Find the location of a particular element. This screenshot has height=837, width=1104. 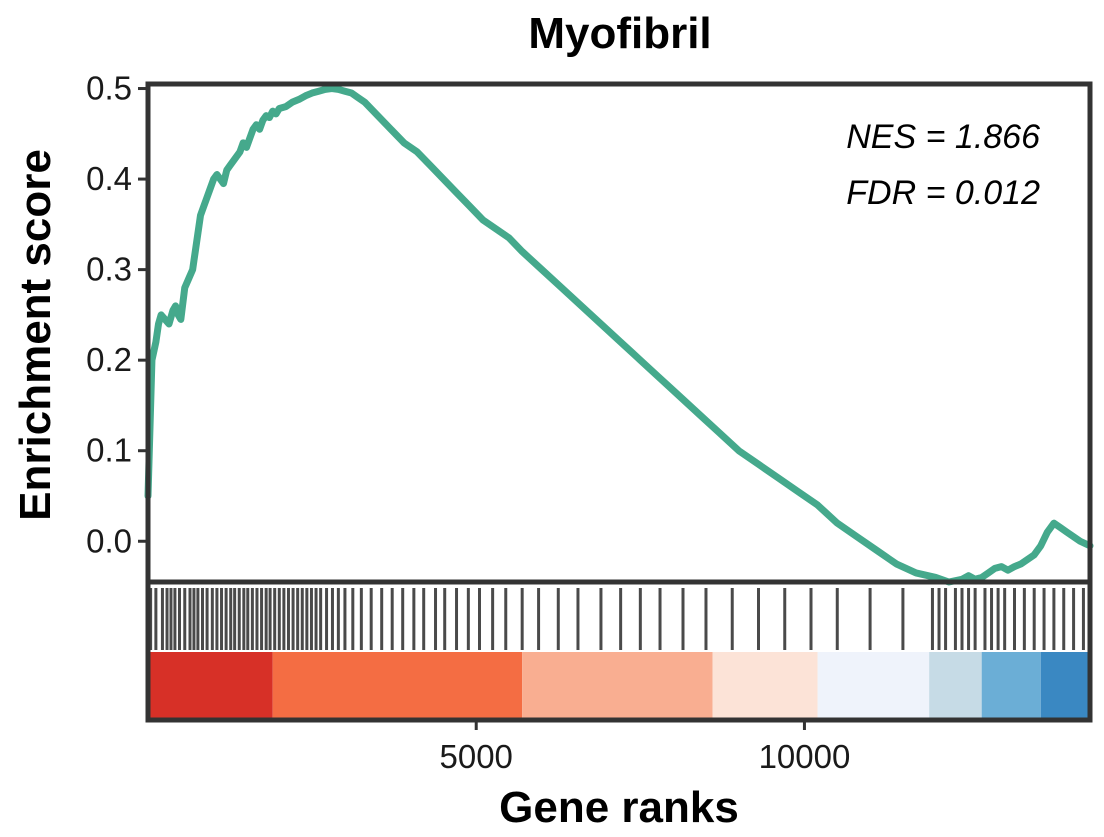

fdr-annotation: FDR = 0.012 is located at coordinates (943, 193).